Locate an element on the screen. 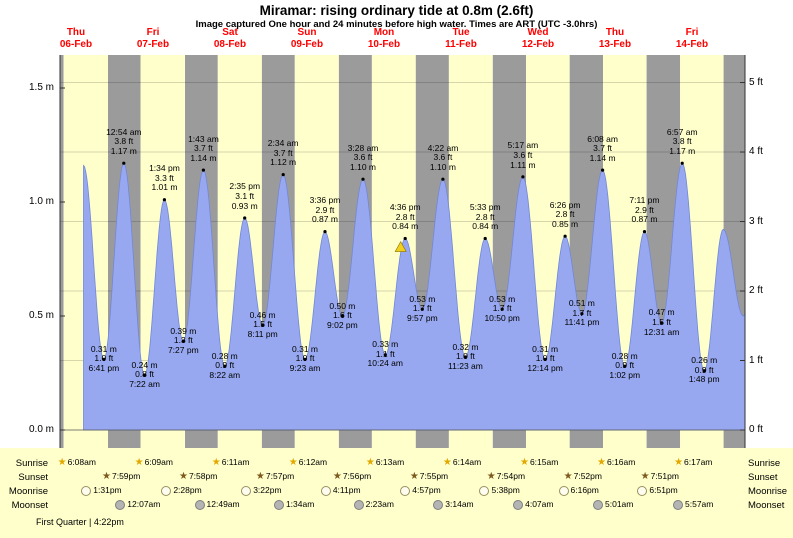 Image resolution: width=793 pixels, height=538 pixels. moonrise-entry: 2:28pm is located at coordinates (181, 490).